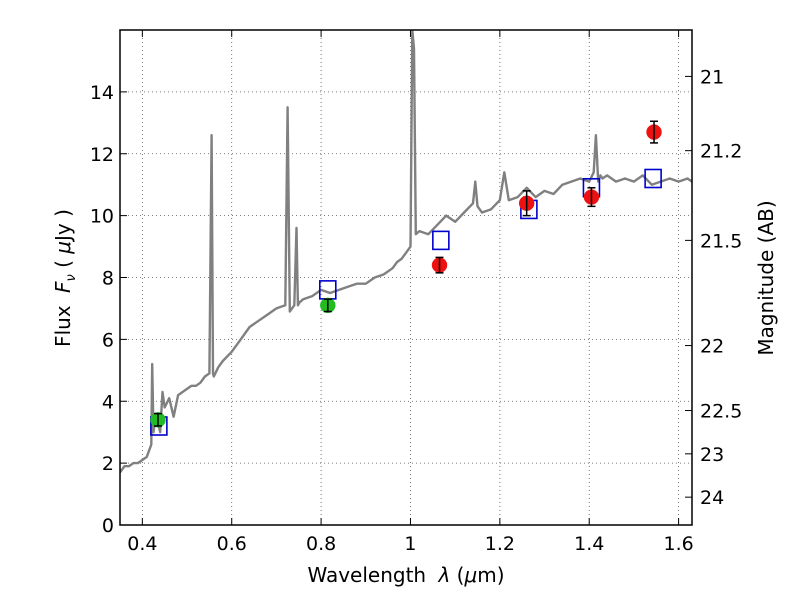 Image resolution: width=800 pixels, height=600 pixels. What do you see at coordinates (500, 544) in the screenshot?
I see `x-tick-label: 1.2` at bounding box center [500, 544].